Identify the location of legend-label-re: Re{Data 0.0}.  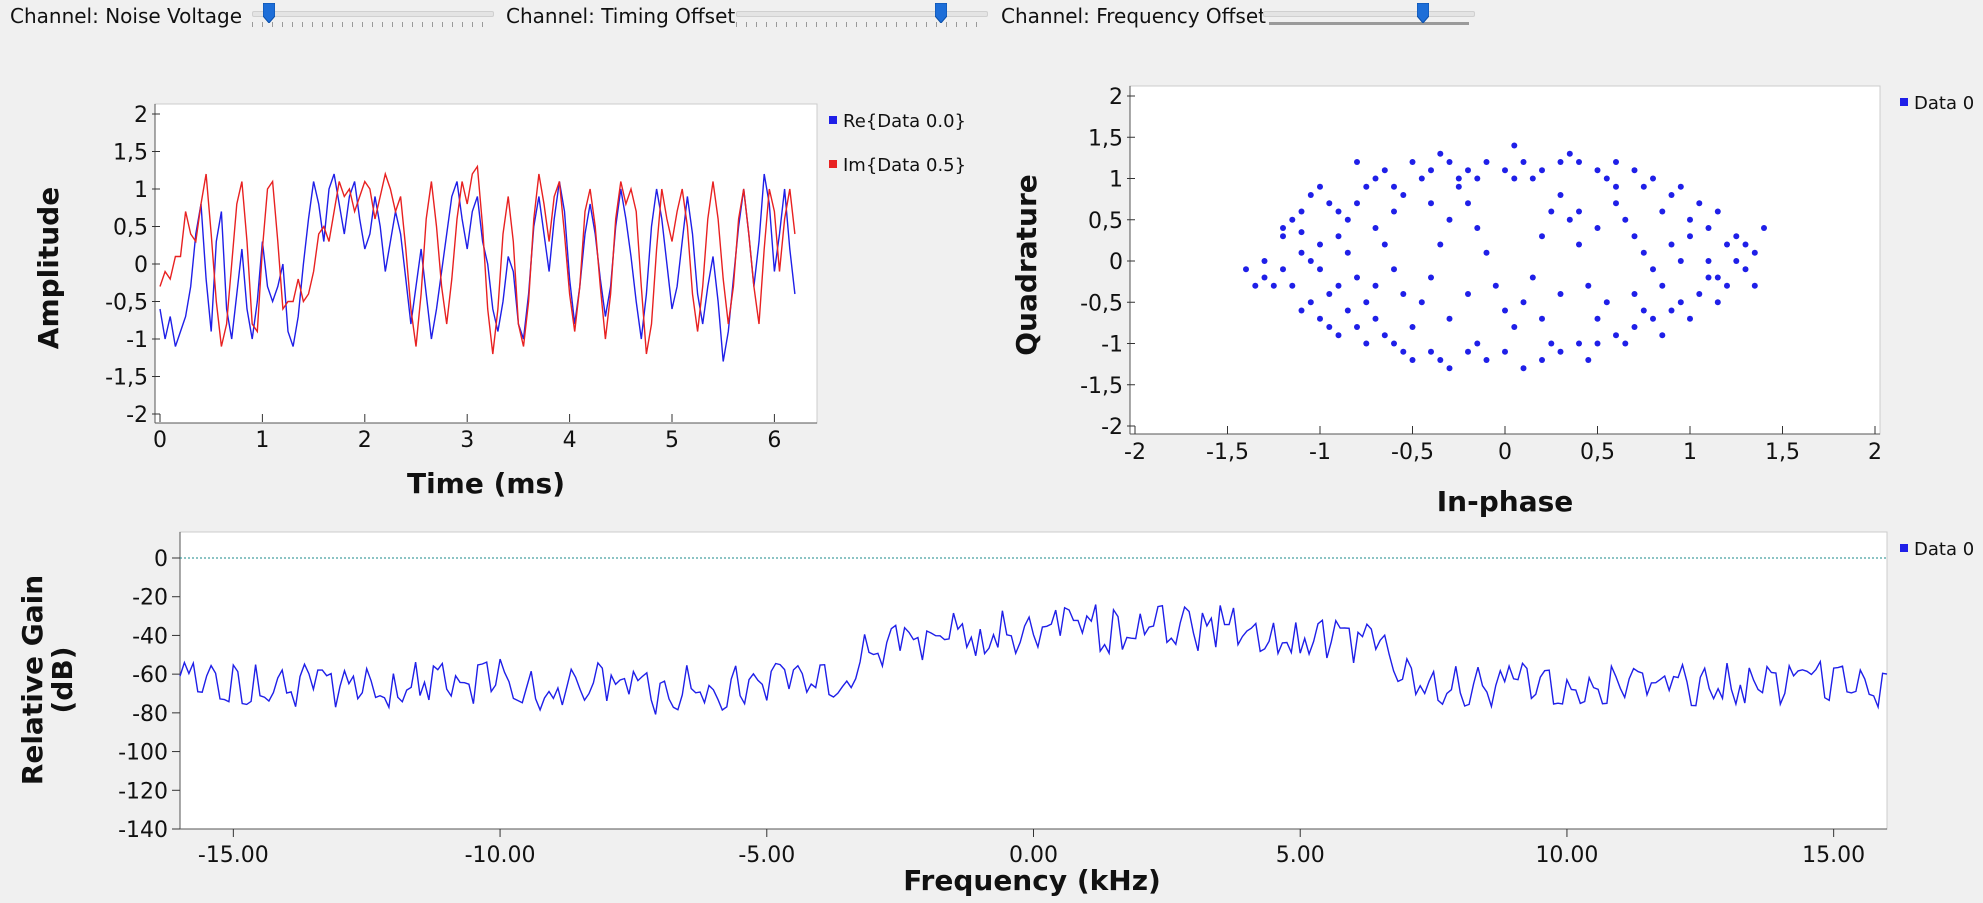
(904, 121).